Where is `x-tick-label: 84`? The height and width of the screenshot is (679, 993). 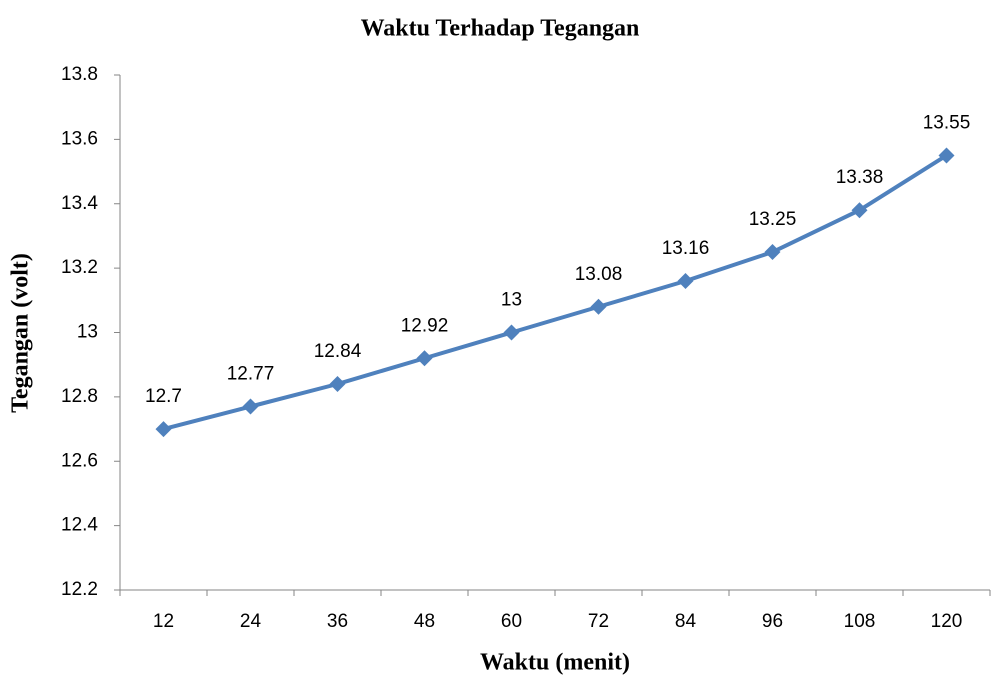
x-tick-label: 84 is located at coordinates (686, 621).